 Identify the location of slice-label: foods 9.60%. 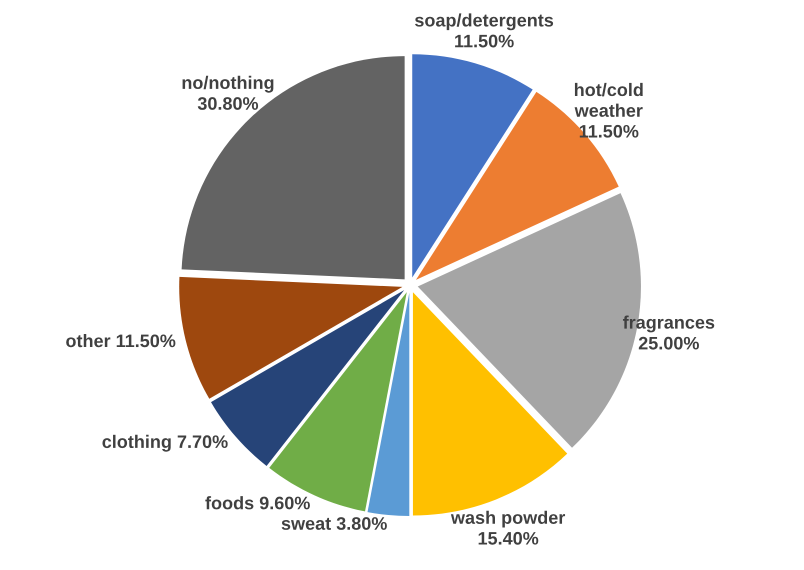
(257, 503).